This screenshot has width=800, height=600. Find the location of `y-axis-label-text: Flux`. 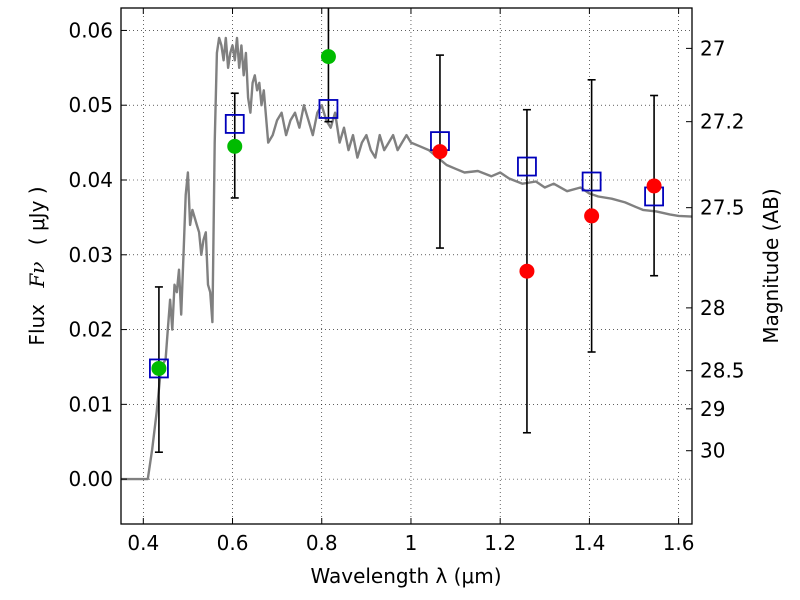

y-axis-label-text: Flux is located at coordinates (37, 325).